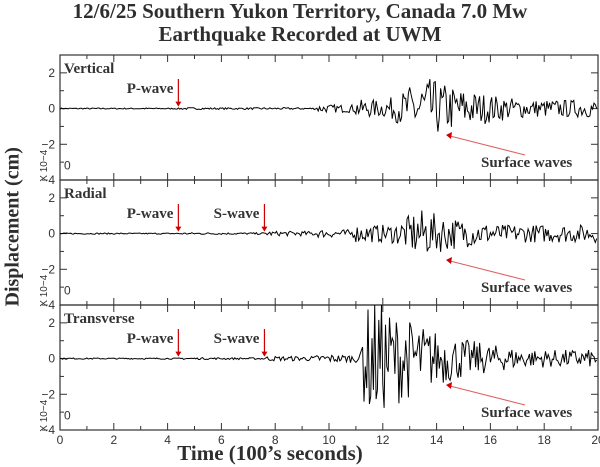  What do you see at coordinates (491, 440) in the screenshot?
I see `x-tick-label: 16` at bounding box center [491, 440].